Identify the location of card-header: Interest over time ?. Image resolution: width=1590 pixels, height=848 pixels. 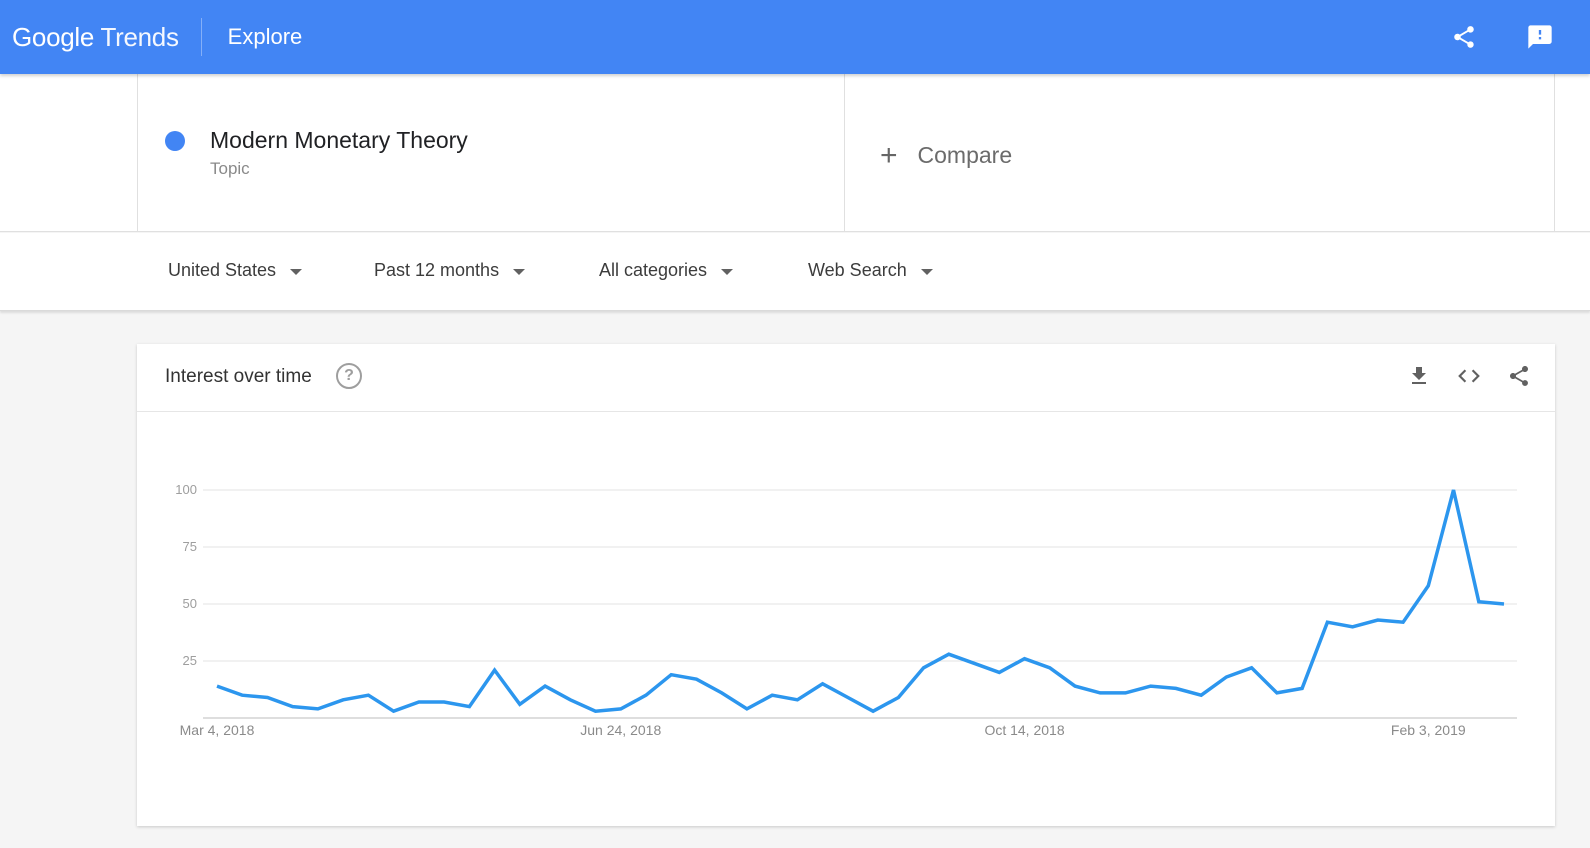
(846, 378).